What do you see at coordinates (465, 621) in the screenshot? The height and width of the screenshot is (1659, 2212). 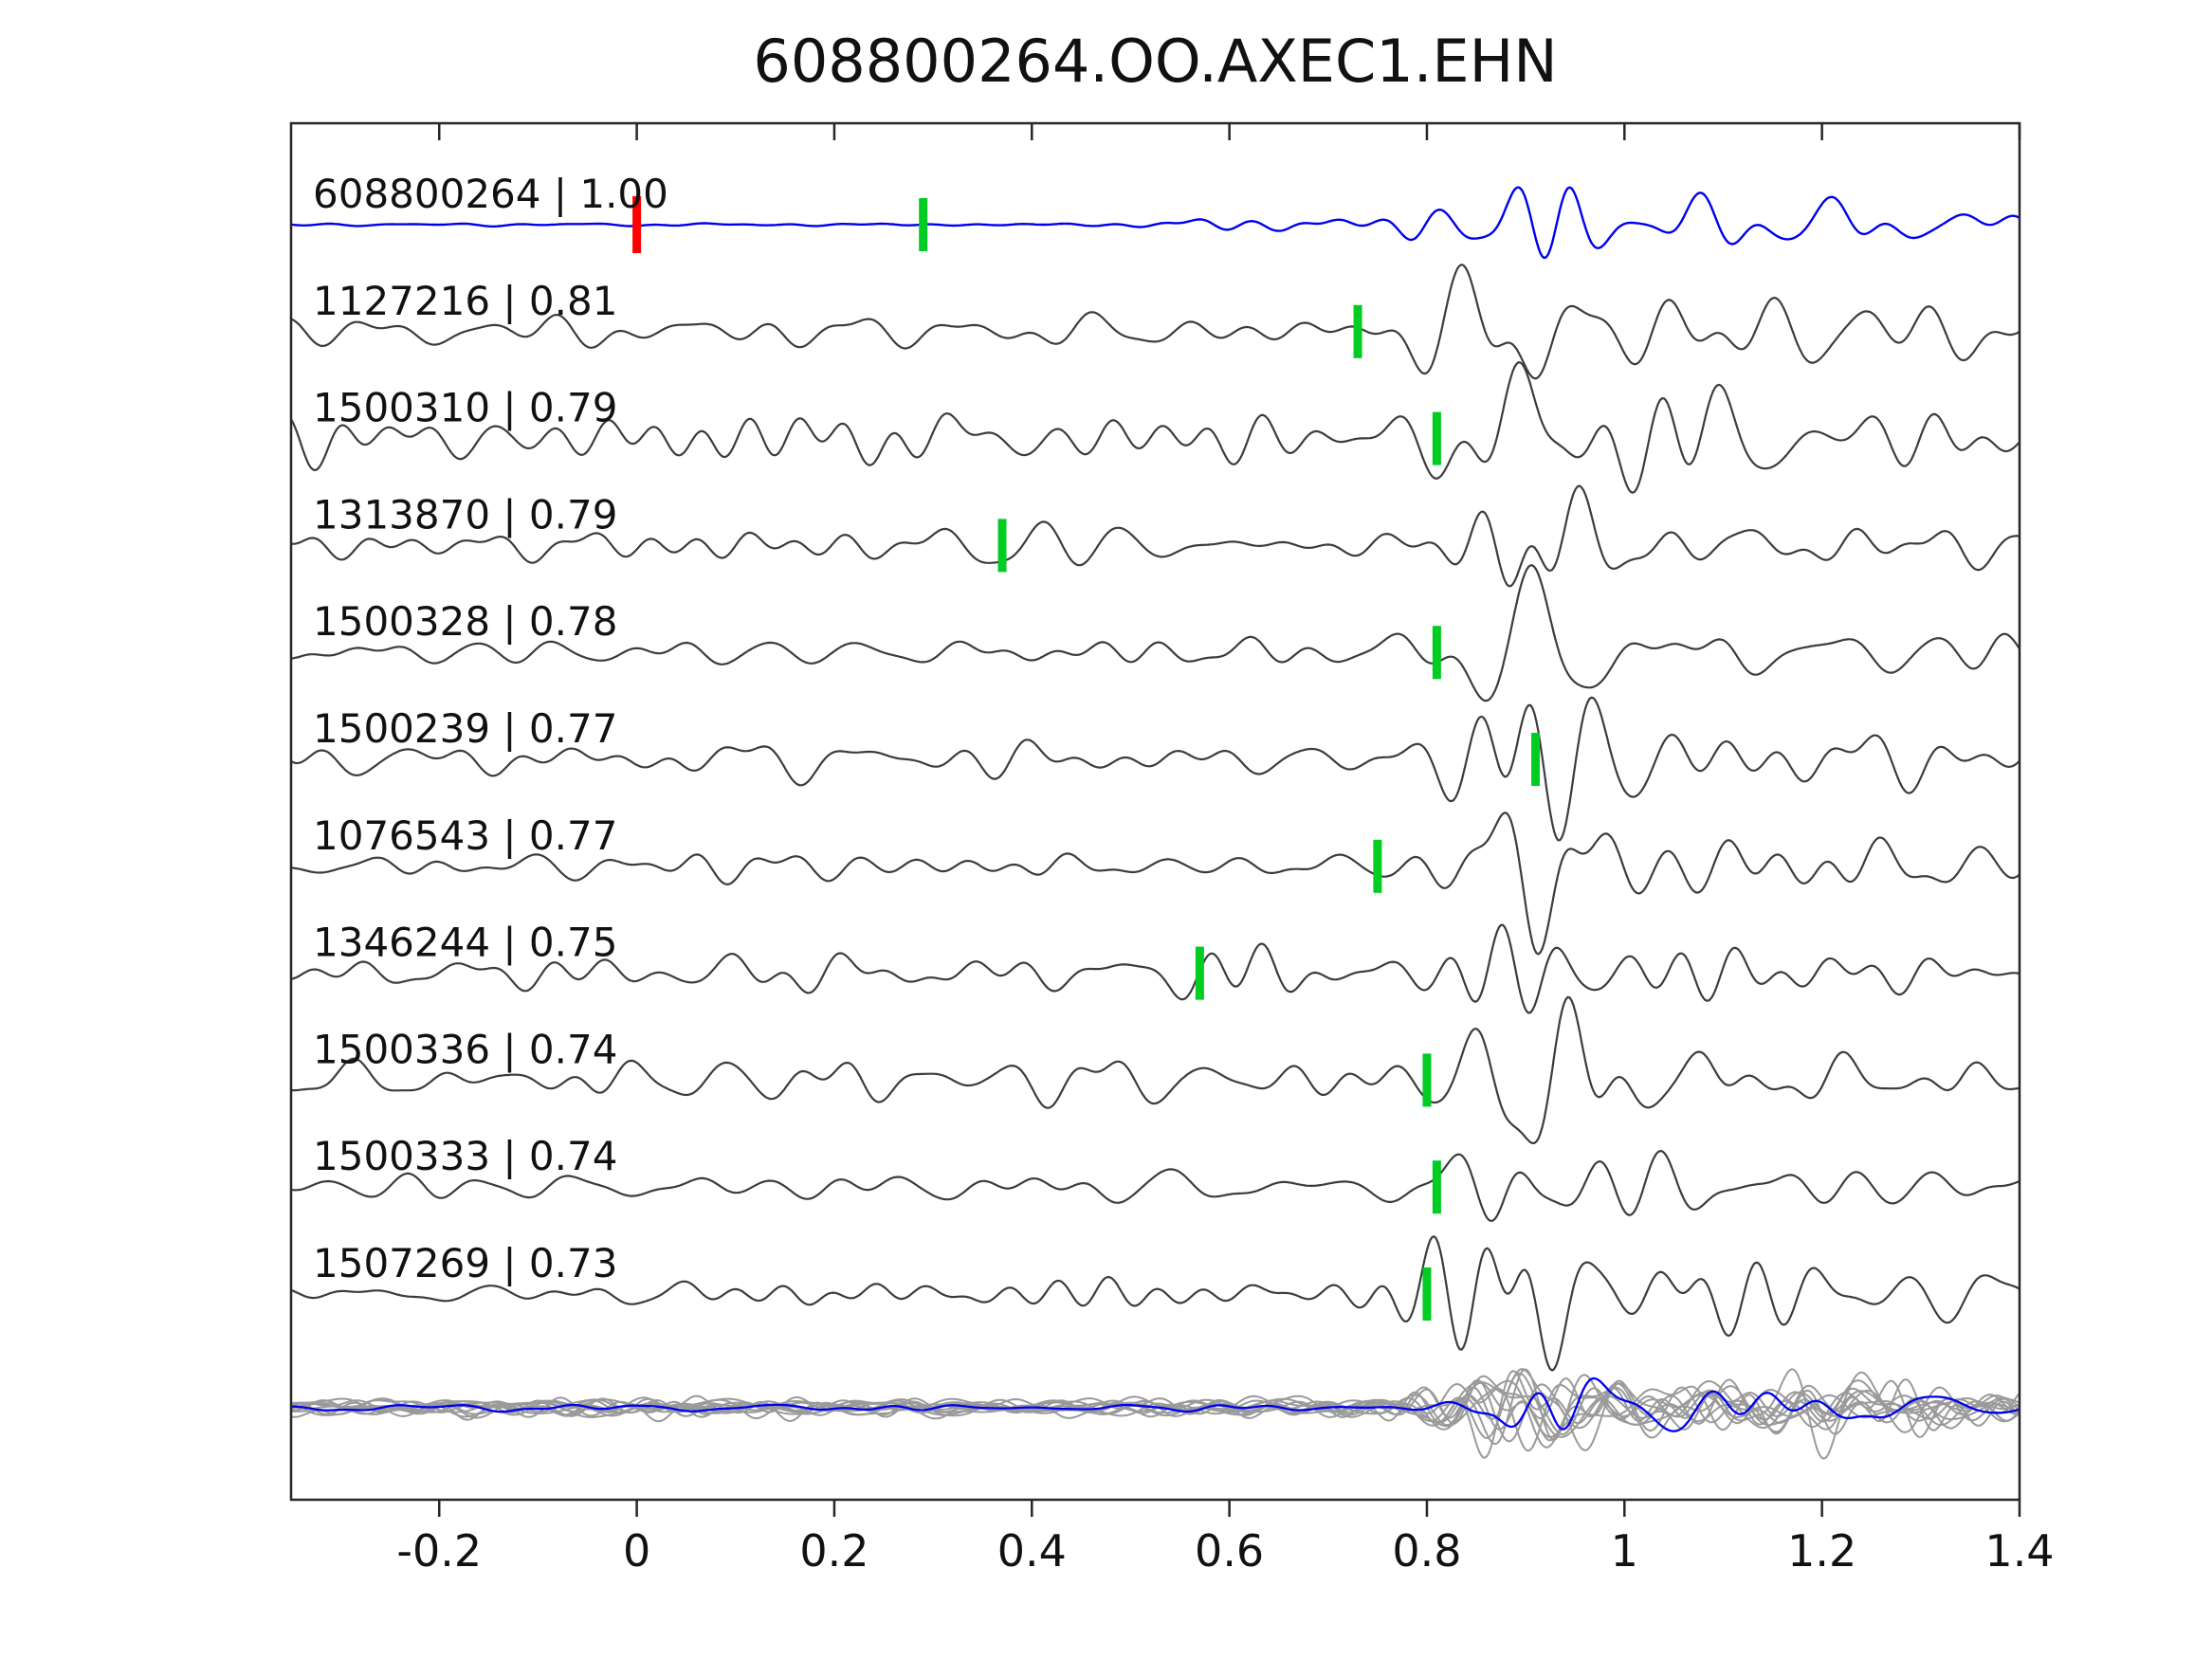 I see `trace-label: 1500328 | 0.78` at bounding box center [465, 621].